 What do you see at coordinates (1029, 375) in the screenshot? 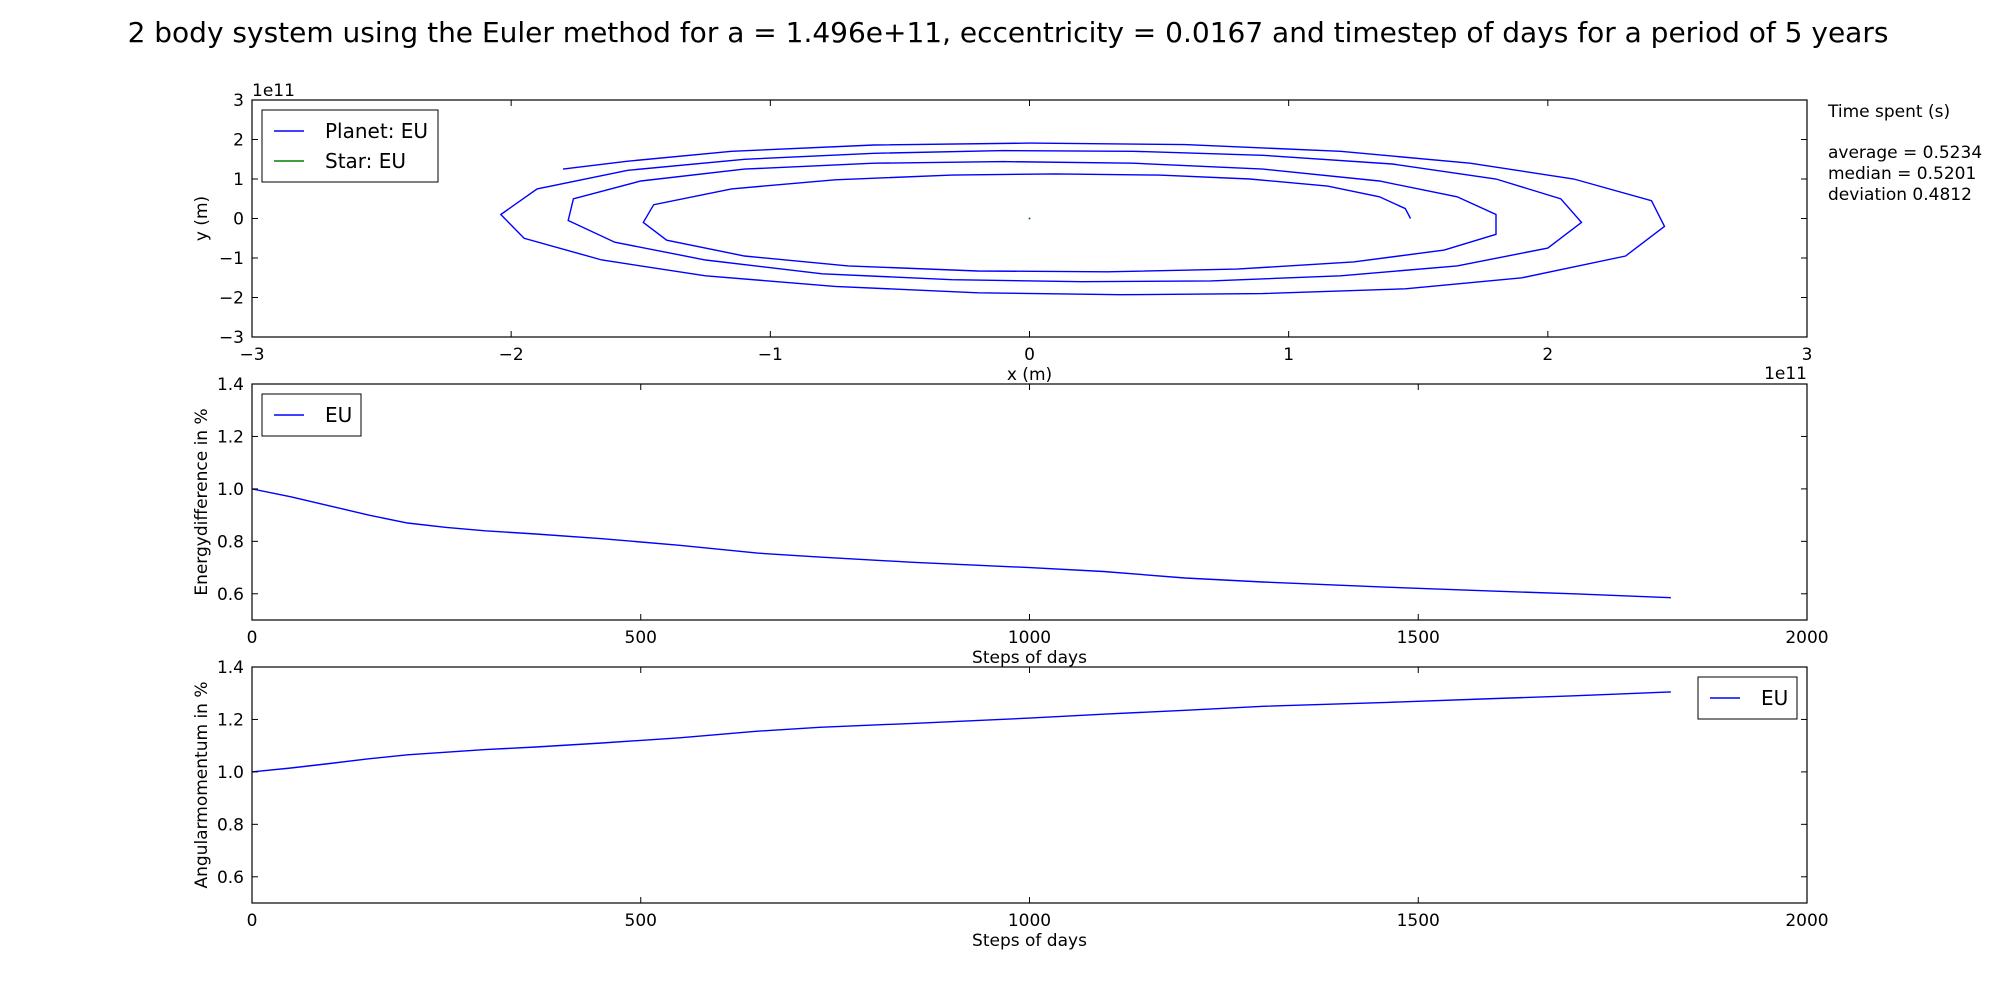
I see `x-axis-label: x (m)` at bounding box center [1029, 375].